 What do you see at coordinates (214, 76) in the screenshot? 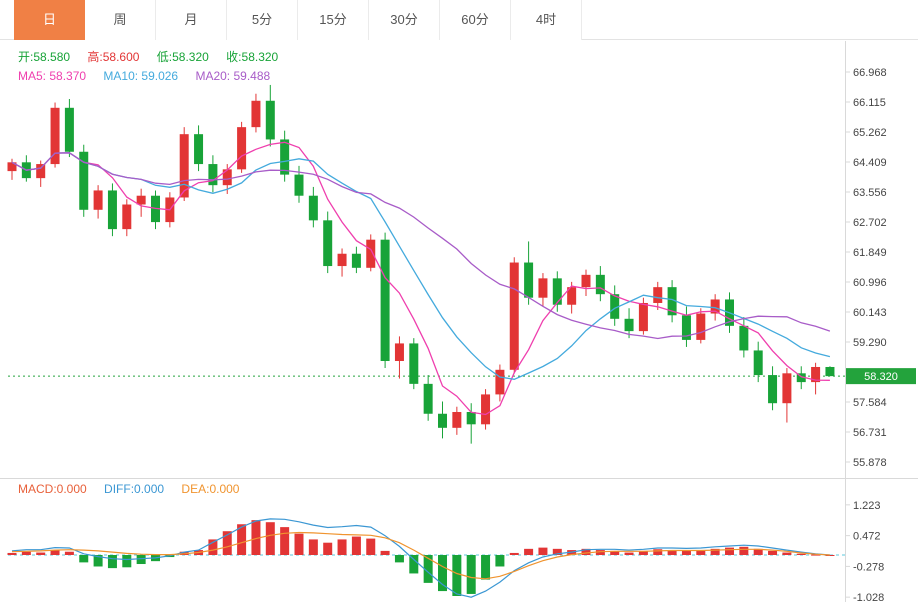
I see `ma20-label: MA20:` at bounding box center [214, 76].